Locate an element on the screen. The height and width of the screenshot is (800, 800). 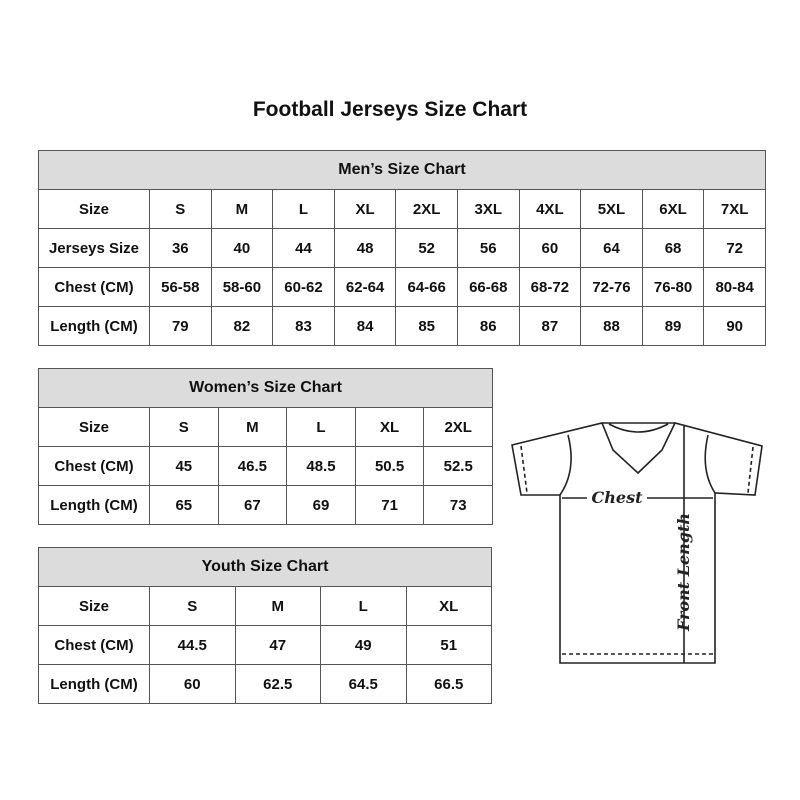
collar is located at coordinates (638, 427).